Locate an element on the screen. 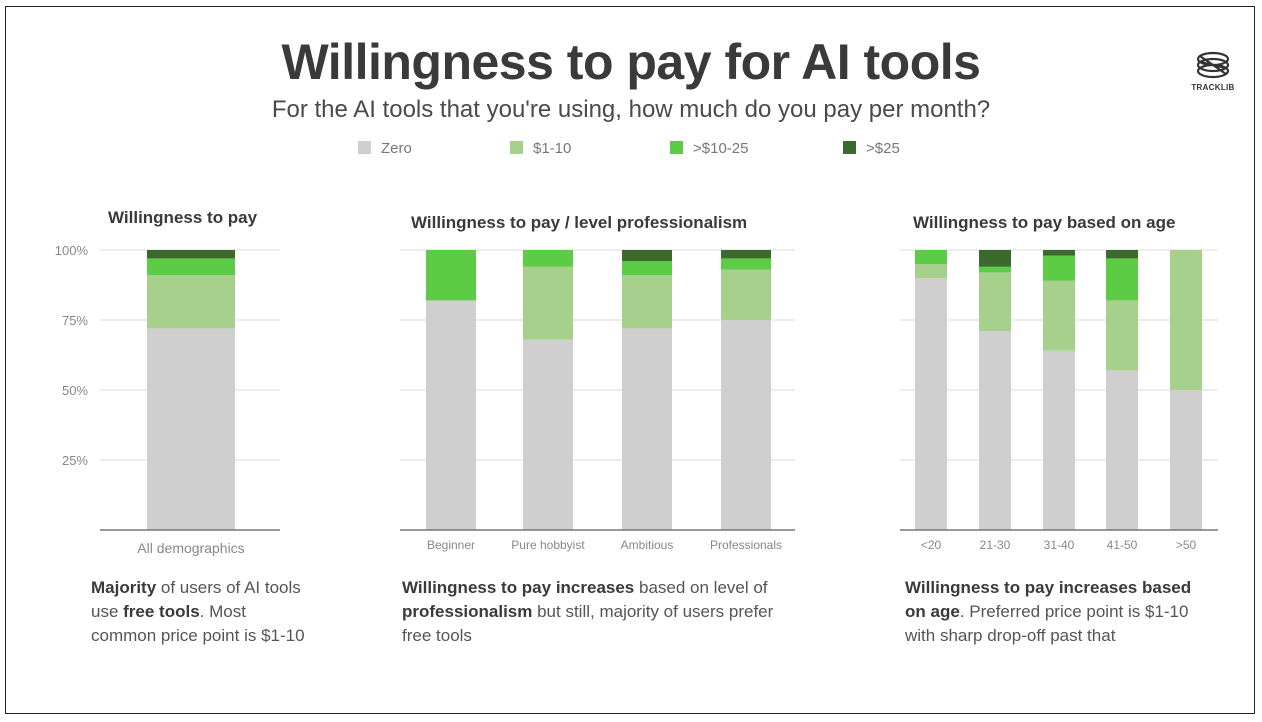  y-tick-label: 50% is located at coordinates (75, 390).